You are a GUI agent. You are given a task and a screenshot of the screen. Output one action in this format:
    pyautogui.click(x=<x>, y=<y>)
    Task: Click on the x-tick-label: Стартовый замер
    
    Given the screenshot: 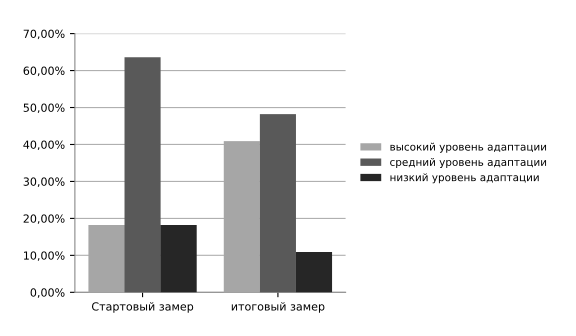 What is the action you would take?
    pyautogui.click(x=143, y=307)
    